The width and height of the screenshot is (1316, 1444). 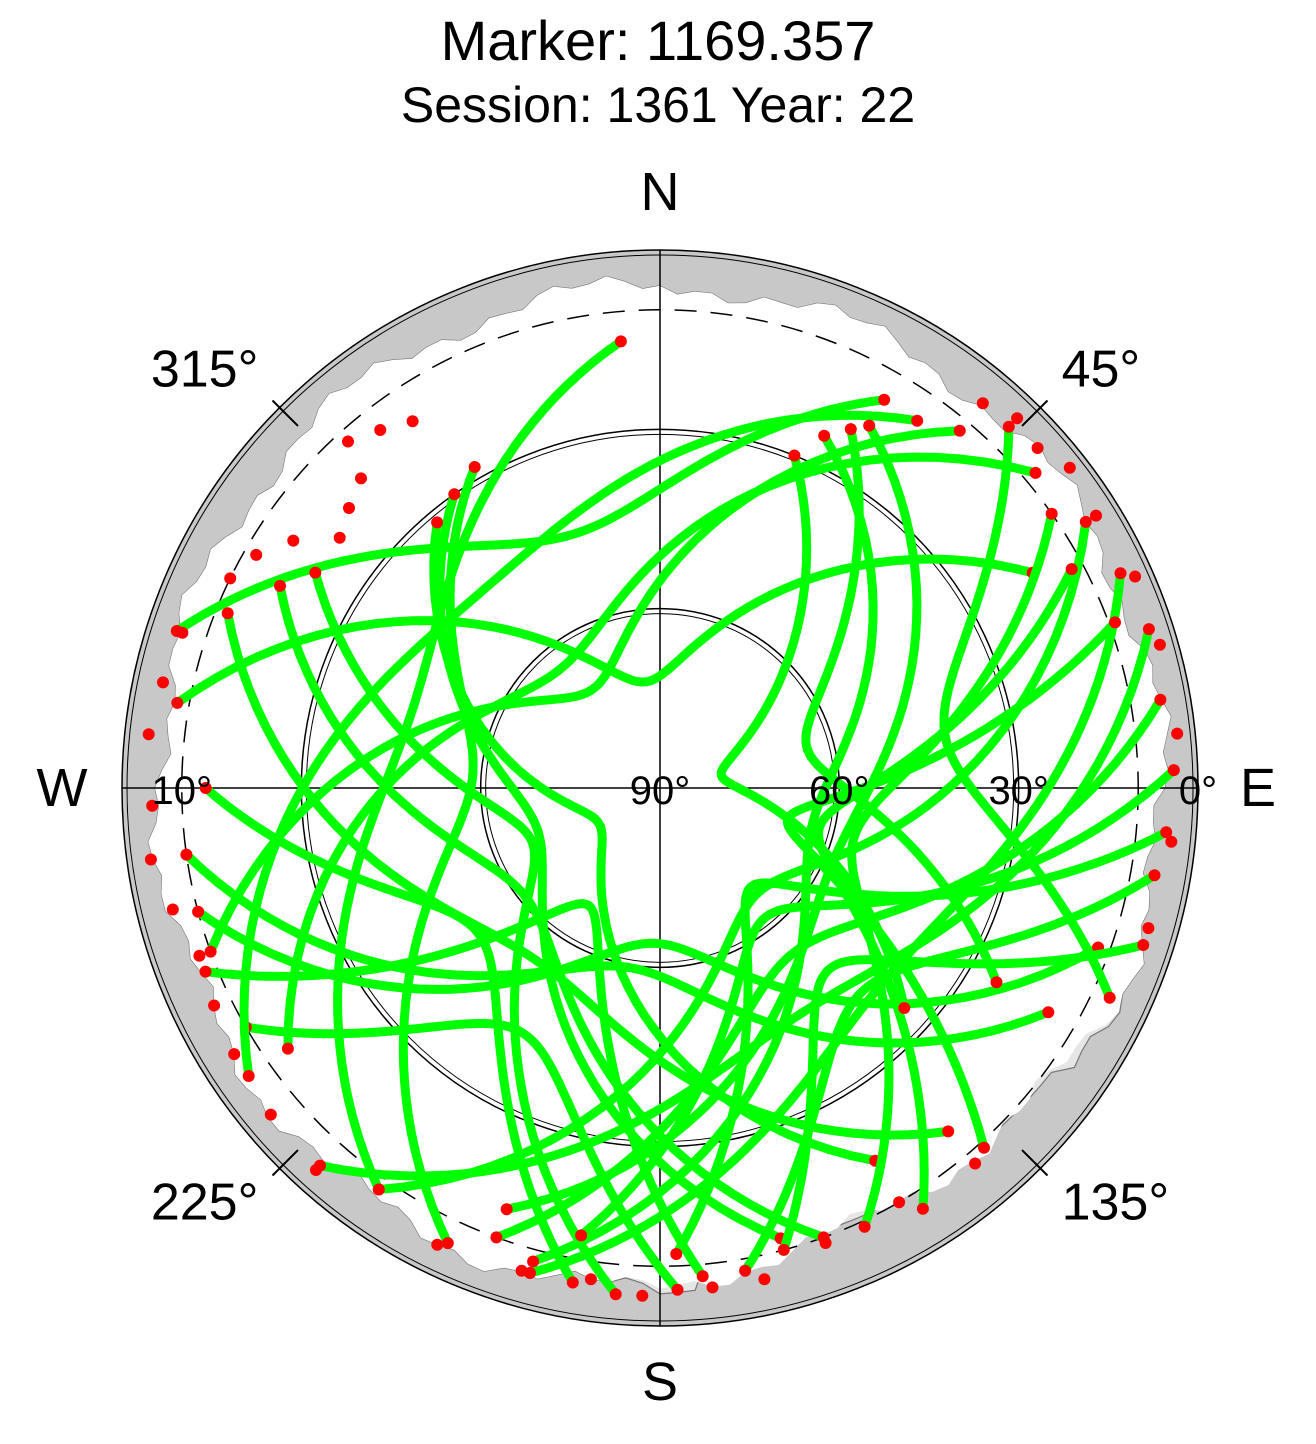 What do you see at coordinates (62, 788) in the screenshot?
I see `compass-west-label: W` at bounding box center [62, 788].